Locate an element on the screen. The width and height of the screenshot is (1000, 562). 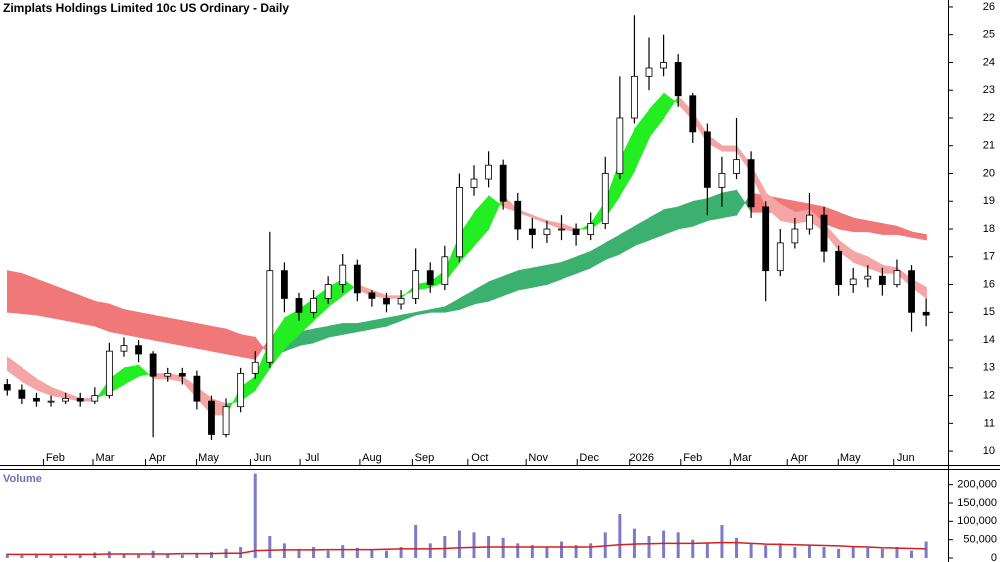
y-tick-label: 19 is located at coordinates (989, 201).